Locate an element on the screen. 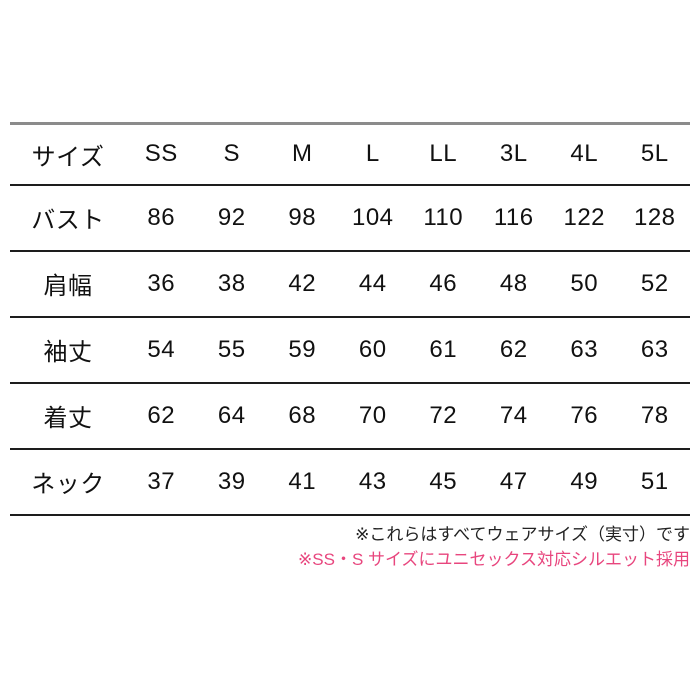 This screenshot has height=700, width=700. header-row: サイズ SS S M L LL 3L 4L 5L is located at coordinates (350, 154).